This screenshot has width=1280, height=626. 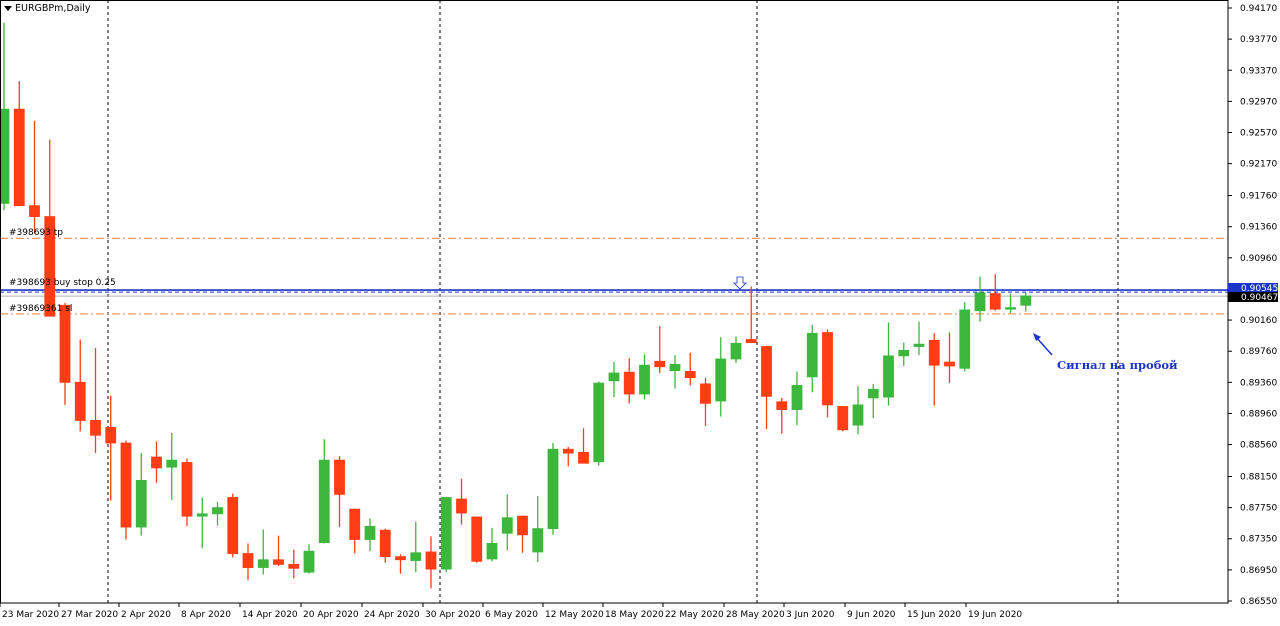 I want to click on bid-price-tag, so click(x=1253, y=297).